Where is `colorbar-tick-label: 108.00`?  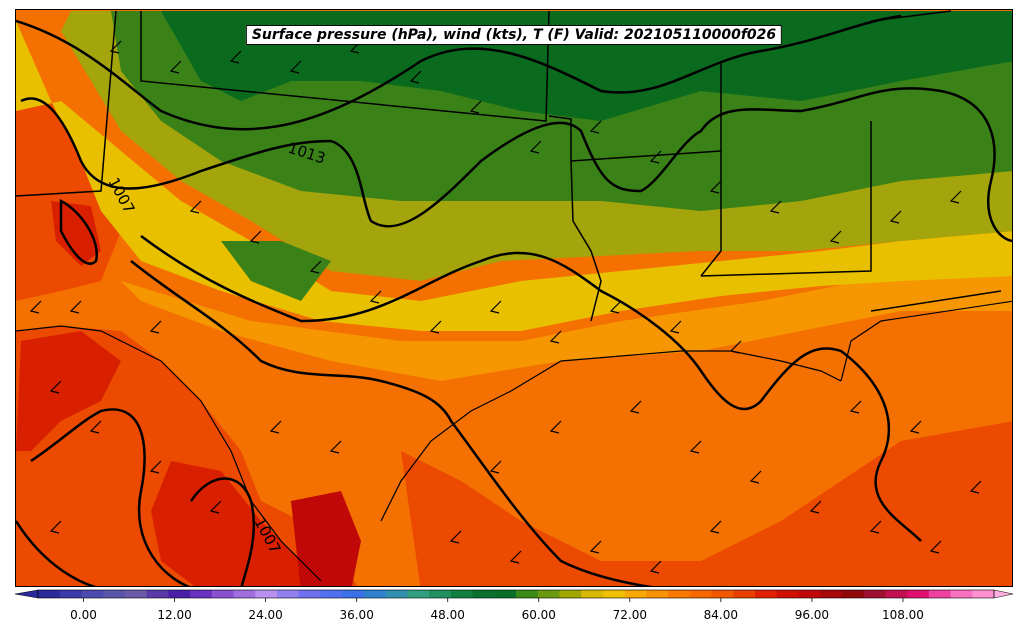 colorbar-tick-label: 108.00 is located at coordinates (902, 615).